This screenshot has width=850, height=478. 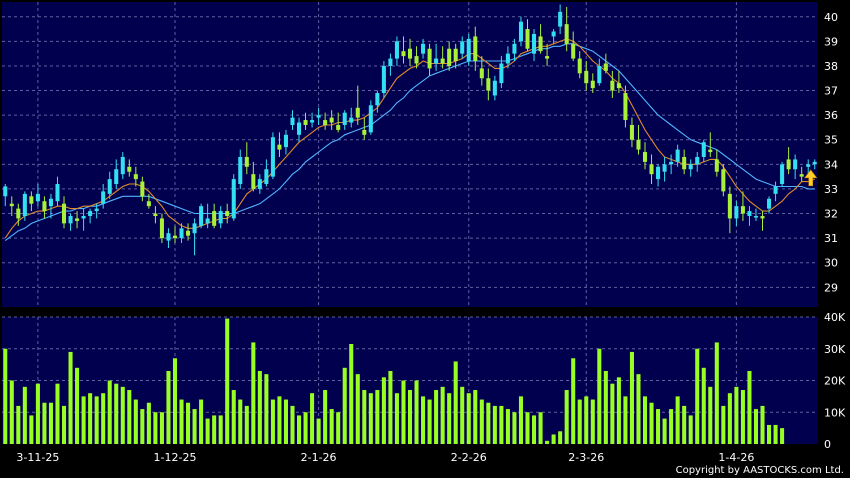 What do you see at coordinates (835, 412) in the screenshot?
I see `volume-tick-label: 10K` at bounding box center [835, 412].